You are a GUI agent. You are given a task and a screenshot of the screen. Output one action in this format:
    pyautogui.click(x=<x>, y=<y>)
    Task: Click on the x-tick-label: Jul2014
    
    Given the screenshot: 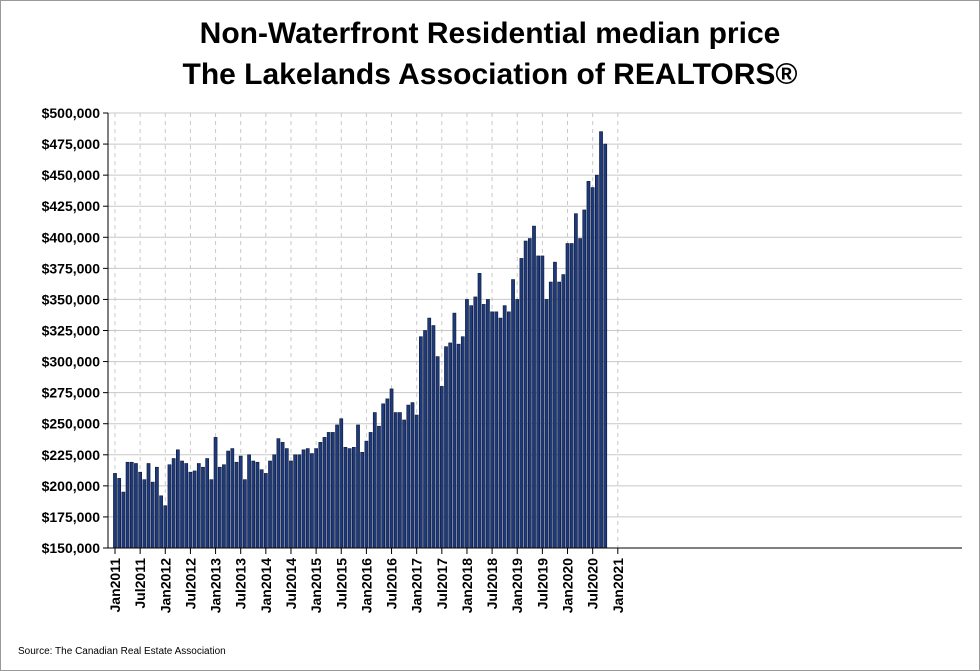 What is the action you would take?
    pyautogui.click(x=291, y=584)
    